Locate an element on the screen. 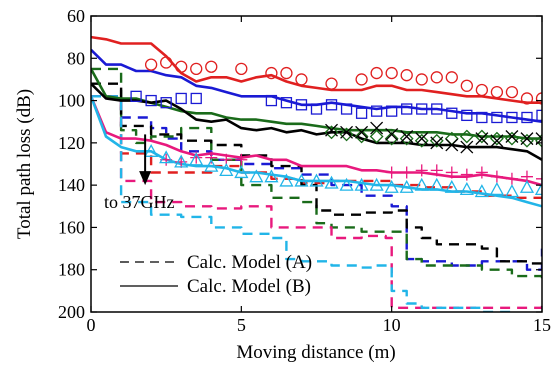 The image size is (553, 365). x-tick-label: 15 is located at coordinates (542, 325).